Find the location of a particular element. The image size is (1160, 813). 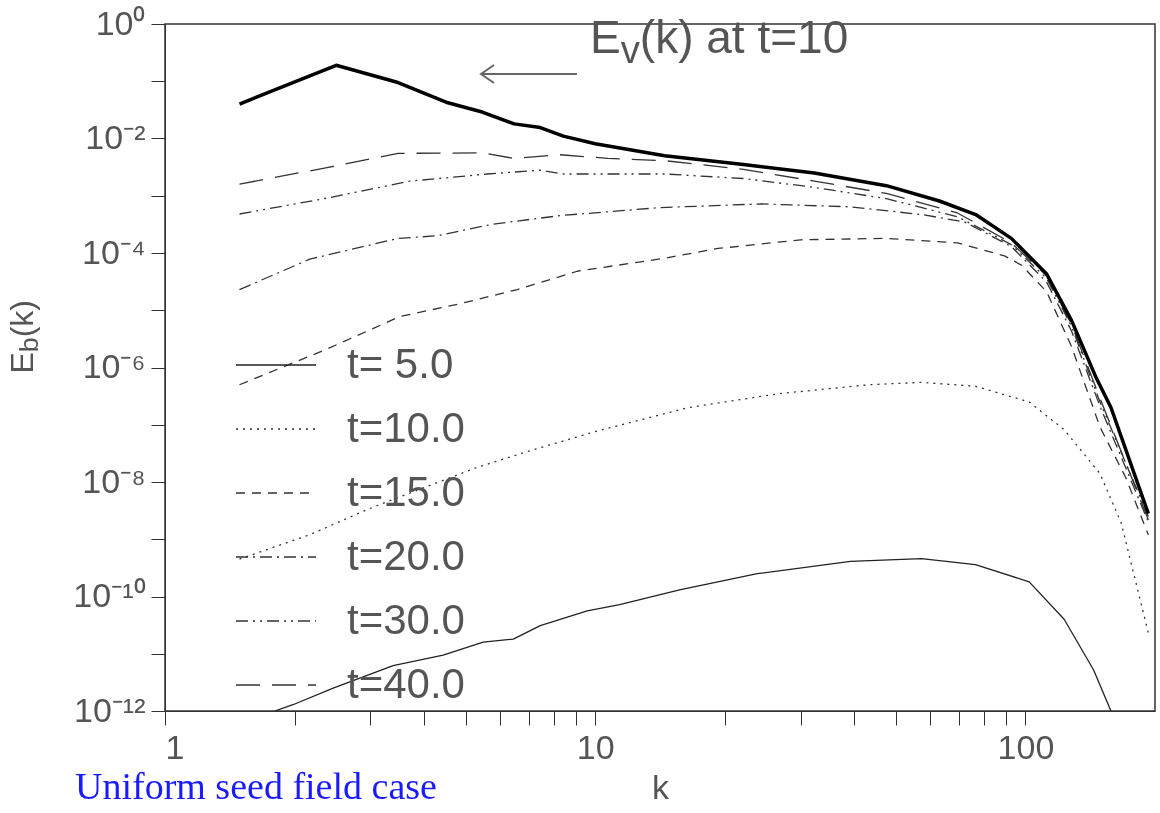

y-tick-label: 10⁻¹² is located at coordinates (110, 709).